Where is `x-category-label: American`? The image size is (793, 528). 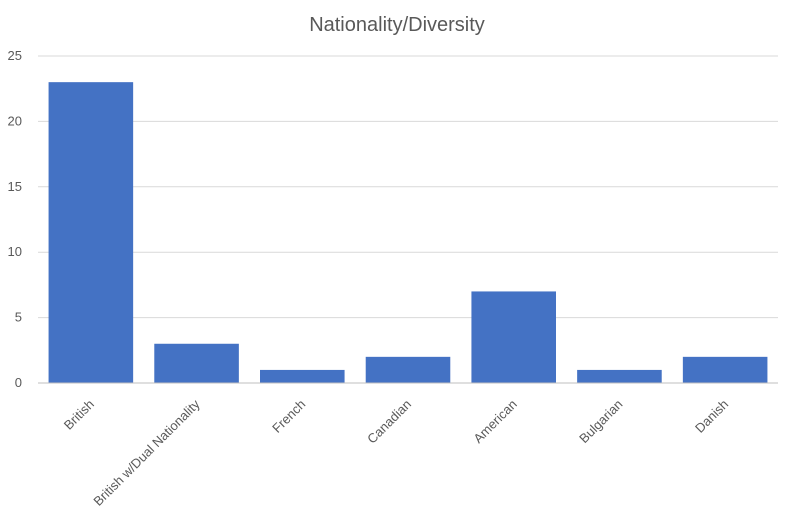
x-category-label: American is located at coordinates (494, 421).